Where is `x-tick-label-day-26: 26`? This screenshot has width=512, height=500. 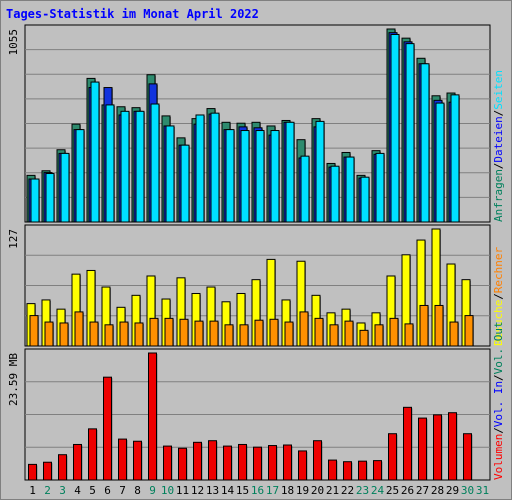
x-tick-label-day-26: 26 is located at coordinates (407, 490).